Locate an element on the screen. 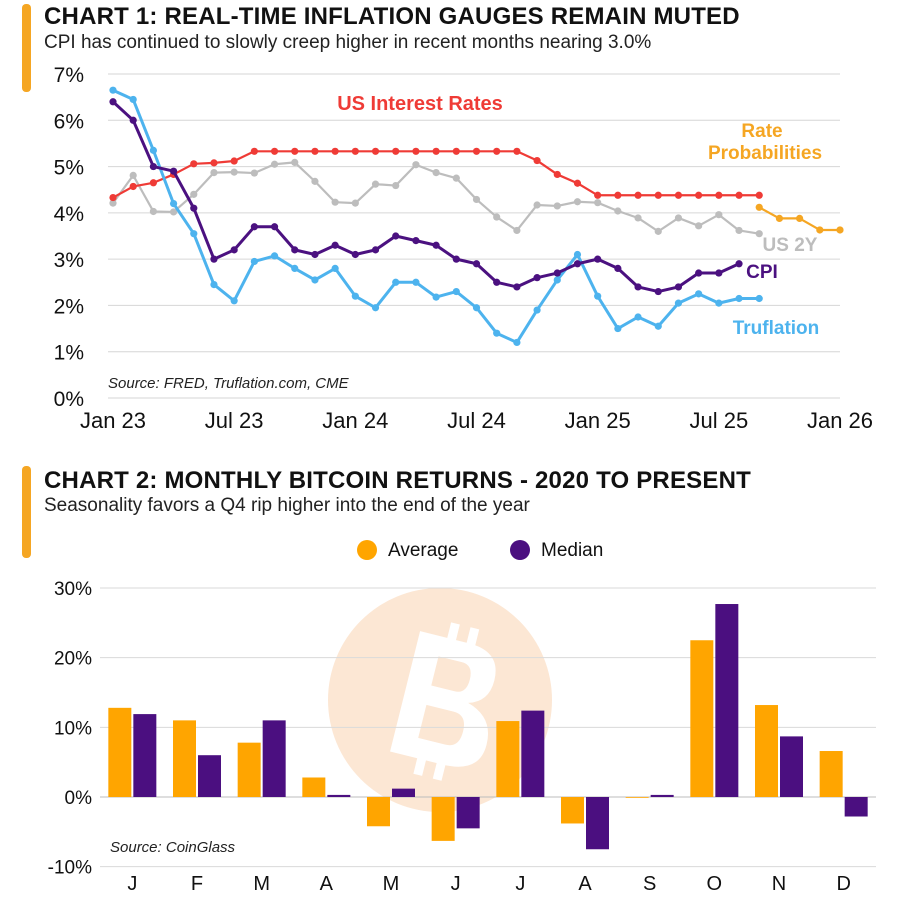 The height and width of the screenshot is (900, 900). chart2-x-tick-label: J is located at coordinates (520, 884).